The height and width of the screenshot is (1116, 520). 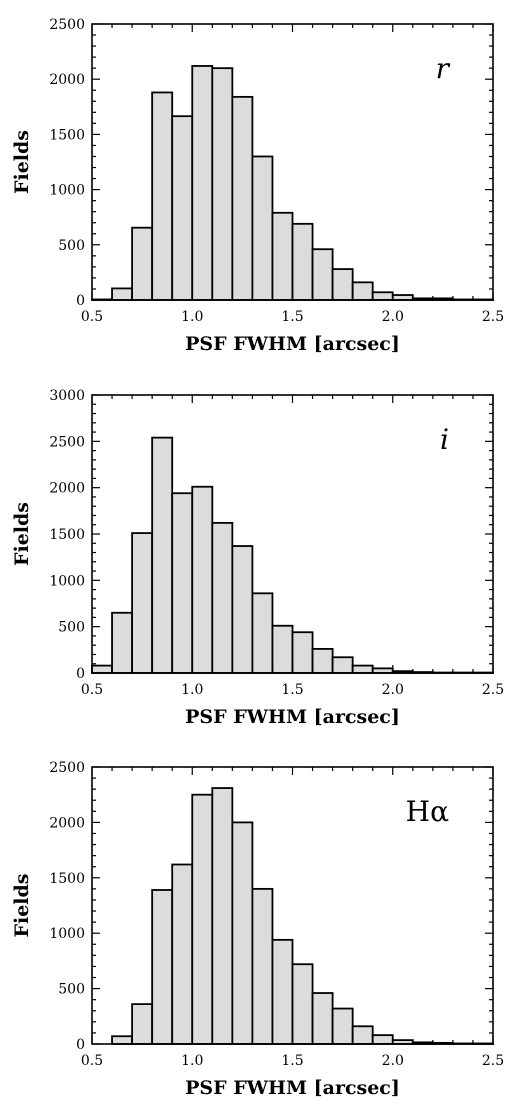 I want to click on band-label: r, so click(x=443, y=68).